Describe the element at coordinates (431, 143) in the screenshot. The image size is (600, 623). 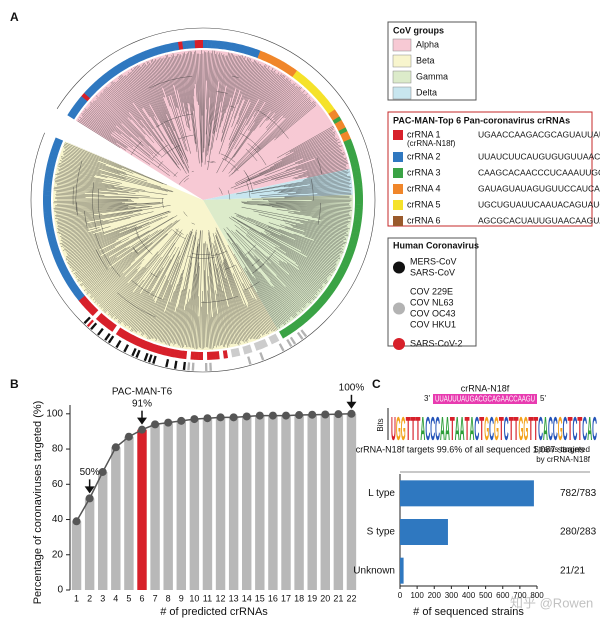
I see `legend-note: (crRNA-N18f)` at that location.